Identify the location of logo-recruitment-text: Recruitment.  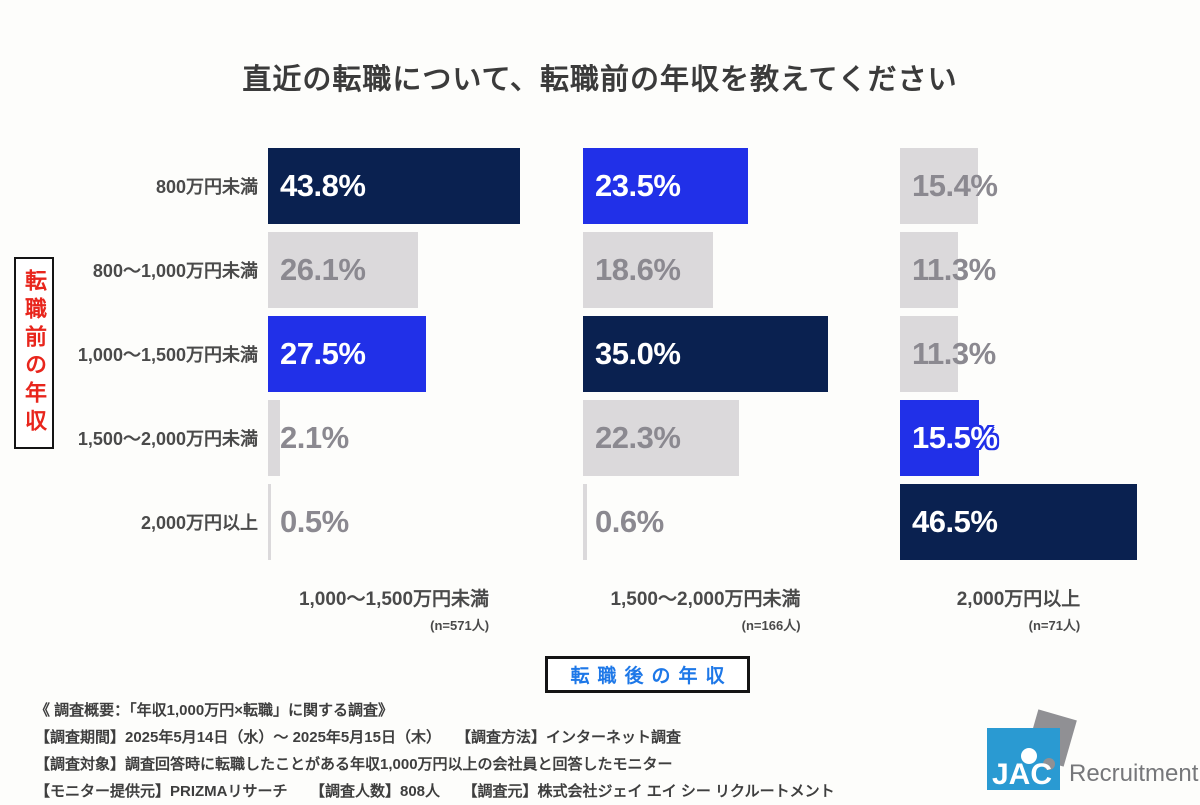
(1134, 773).